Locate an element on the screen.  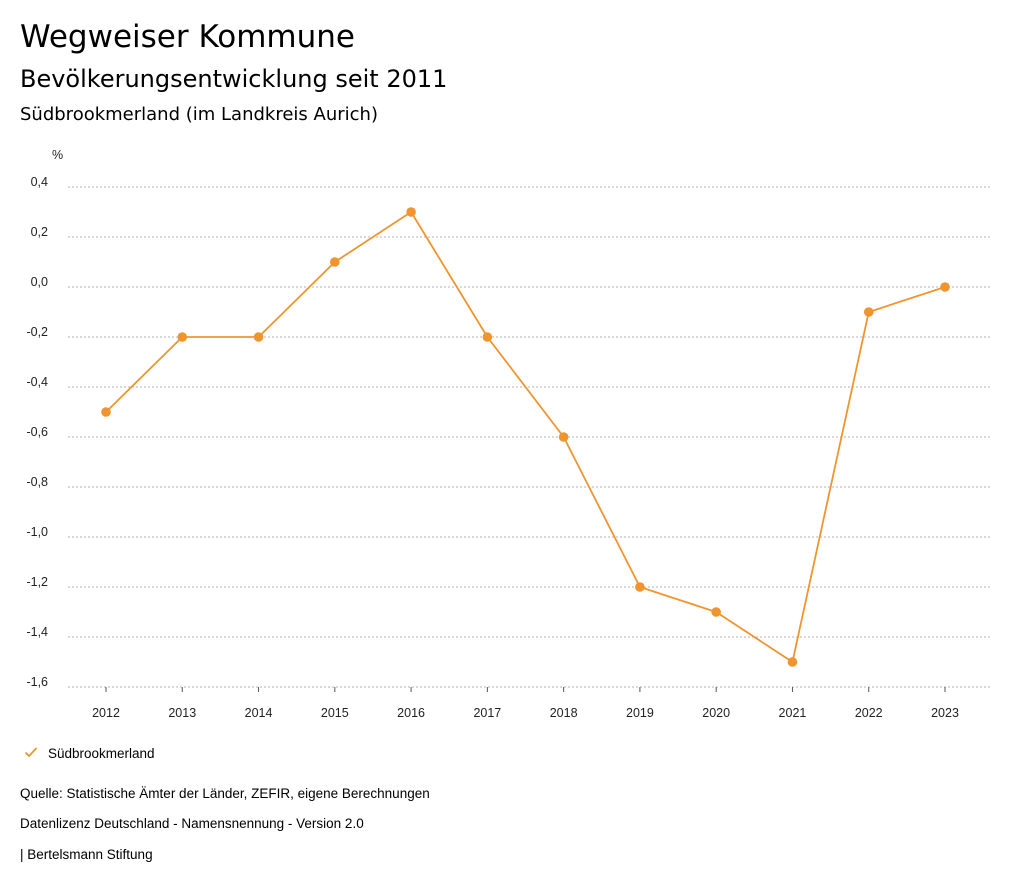
y-tick-label: -1,0 is located at coordinates (37, 532).